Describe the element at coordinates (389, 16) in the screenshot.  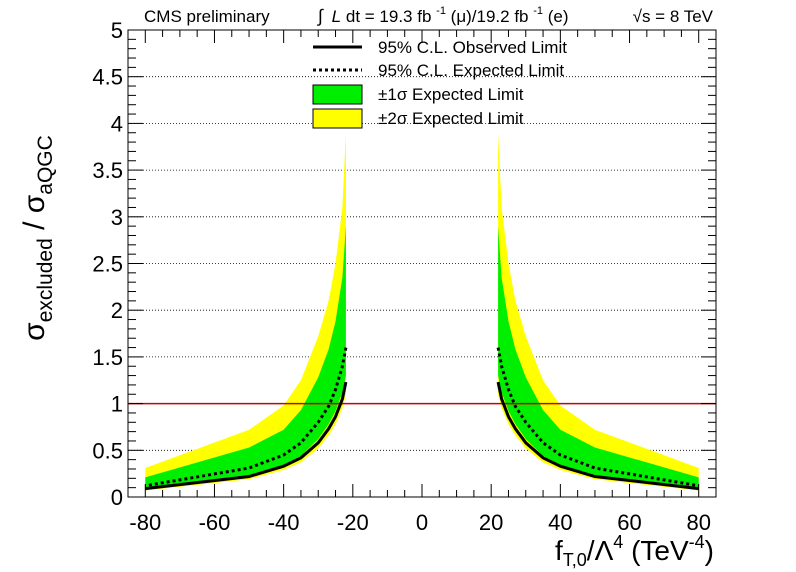
I see `lumi-dt: dt = 19.3 fb` at that location.